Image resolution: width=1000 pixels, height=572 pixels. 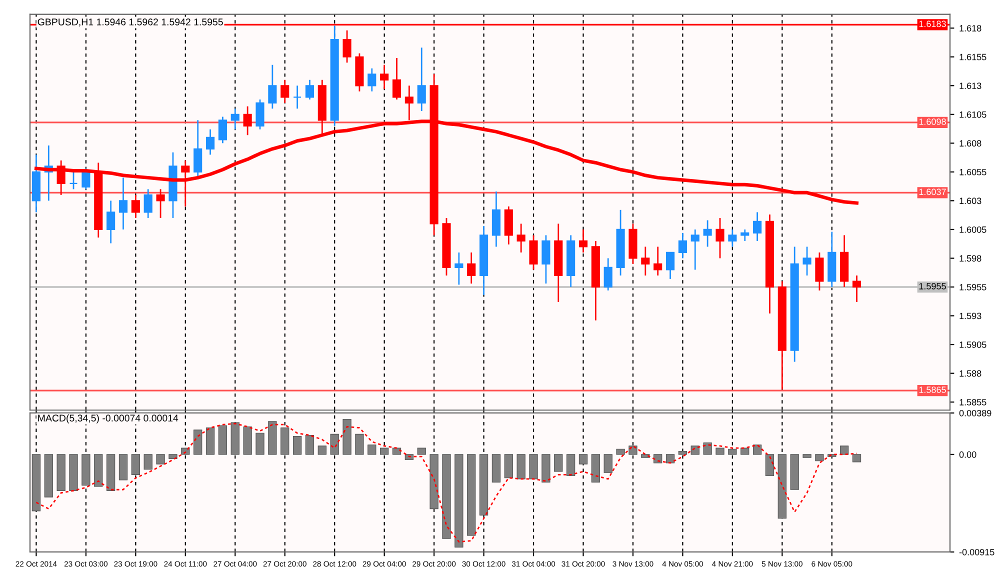 What do you see at coordinates (932, 286) in the screenshot?
I see `ref-line-label: 1.5955` at bounding box center [932, 286].